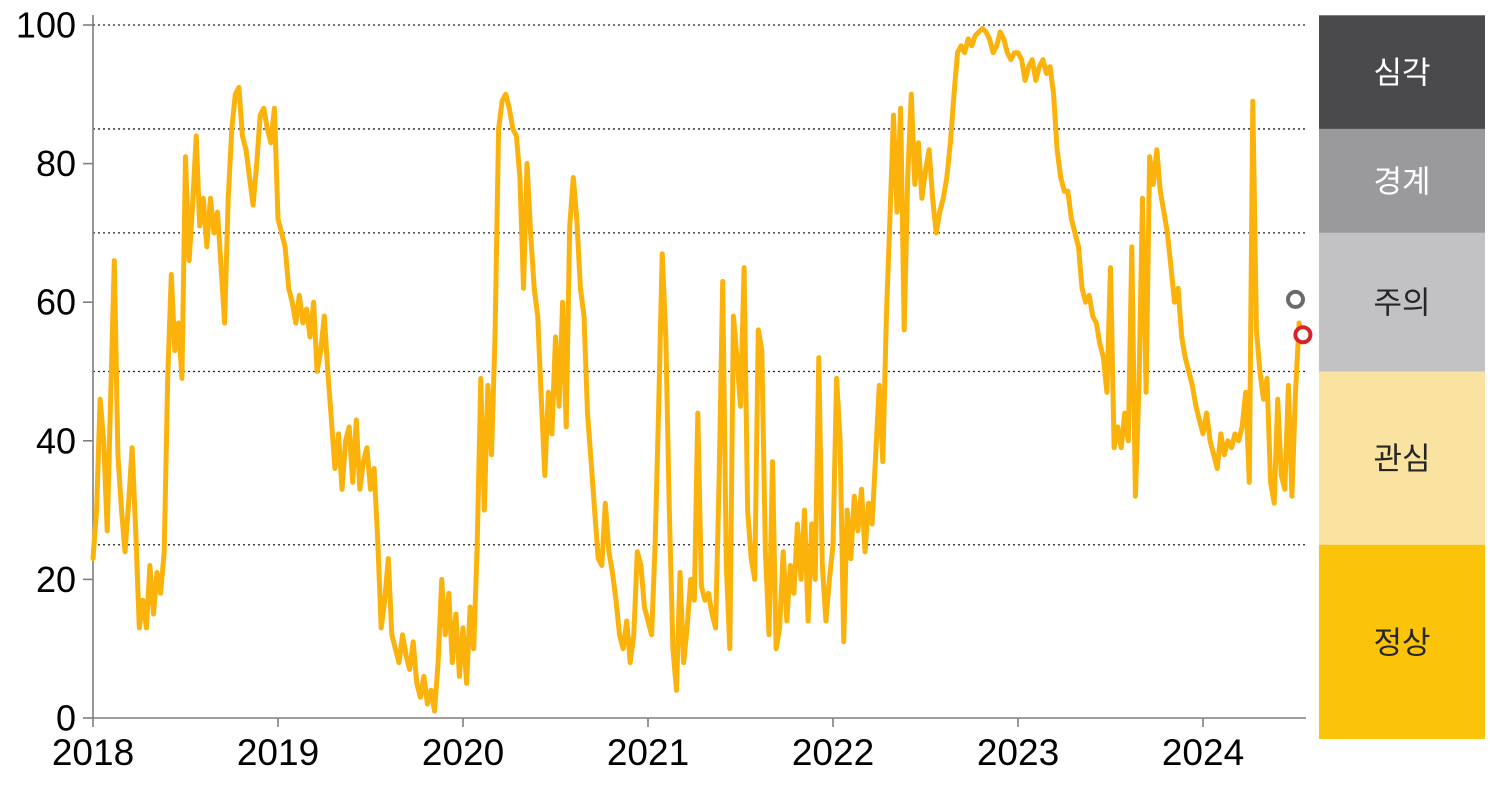 Image resolution: width=1490 pixels, height=788 pixels. Describe the element at coordinates (46, 25) in the screenshot. I see `y-tick-label-100: 100` at that location.